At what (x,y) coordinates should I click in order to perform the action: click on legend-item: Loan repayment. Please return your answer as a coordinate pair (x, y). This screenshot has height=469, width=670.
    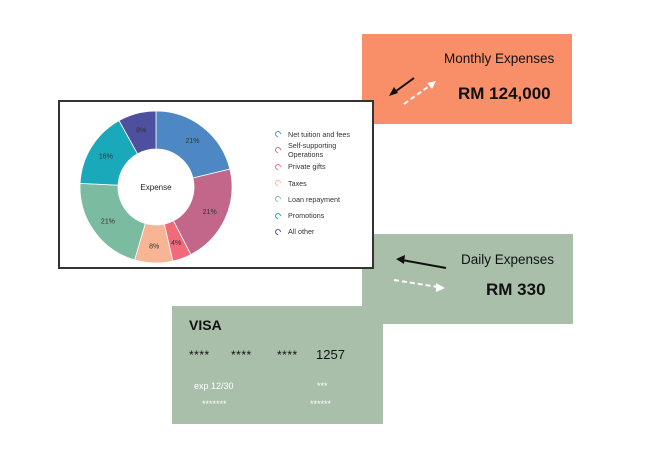
    Looking at the image, I should click on (322, 199).